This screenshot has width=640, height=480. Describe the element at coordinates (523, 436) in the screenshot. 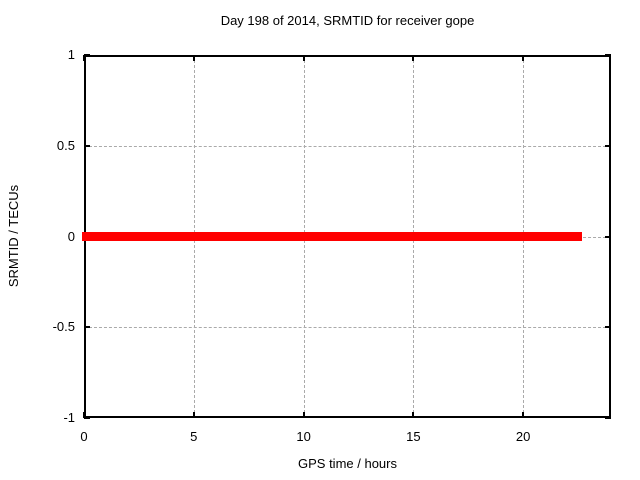

I see `x-tick-label: 20` at that location.